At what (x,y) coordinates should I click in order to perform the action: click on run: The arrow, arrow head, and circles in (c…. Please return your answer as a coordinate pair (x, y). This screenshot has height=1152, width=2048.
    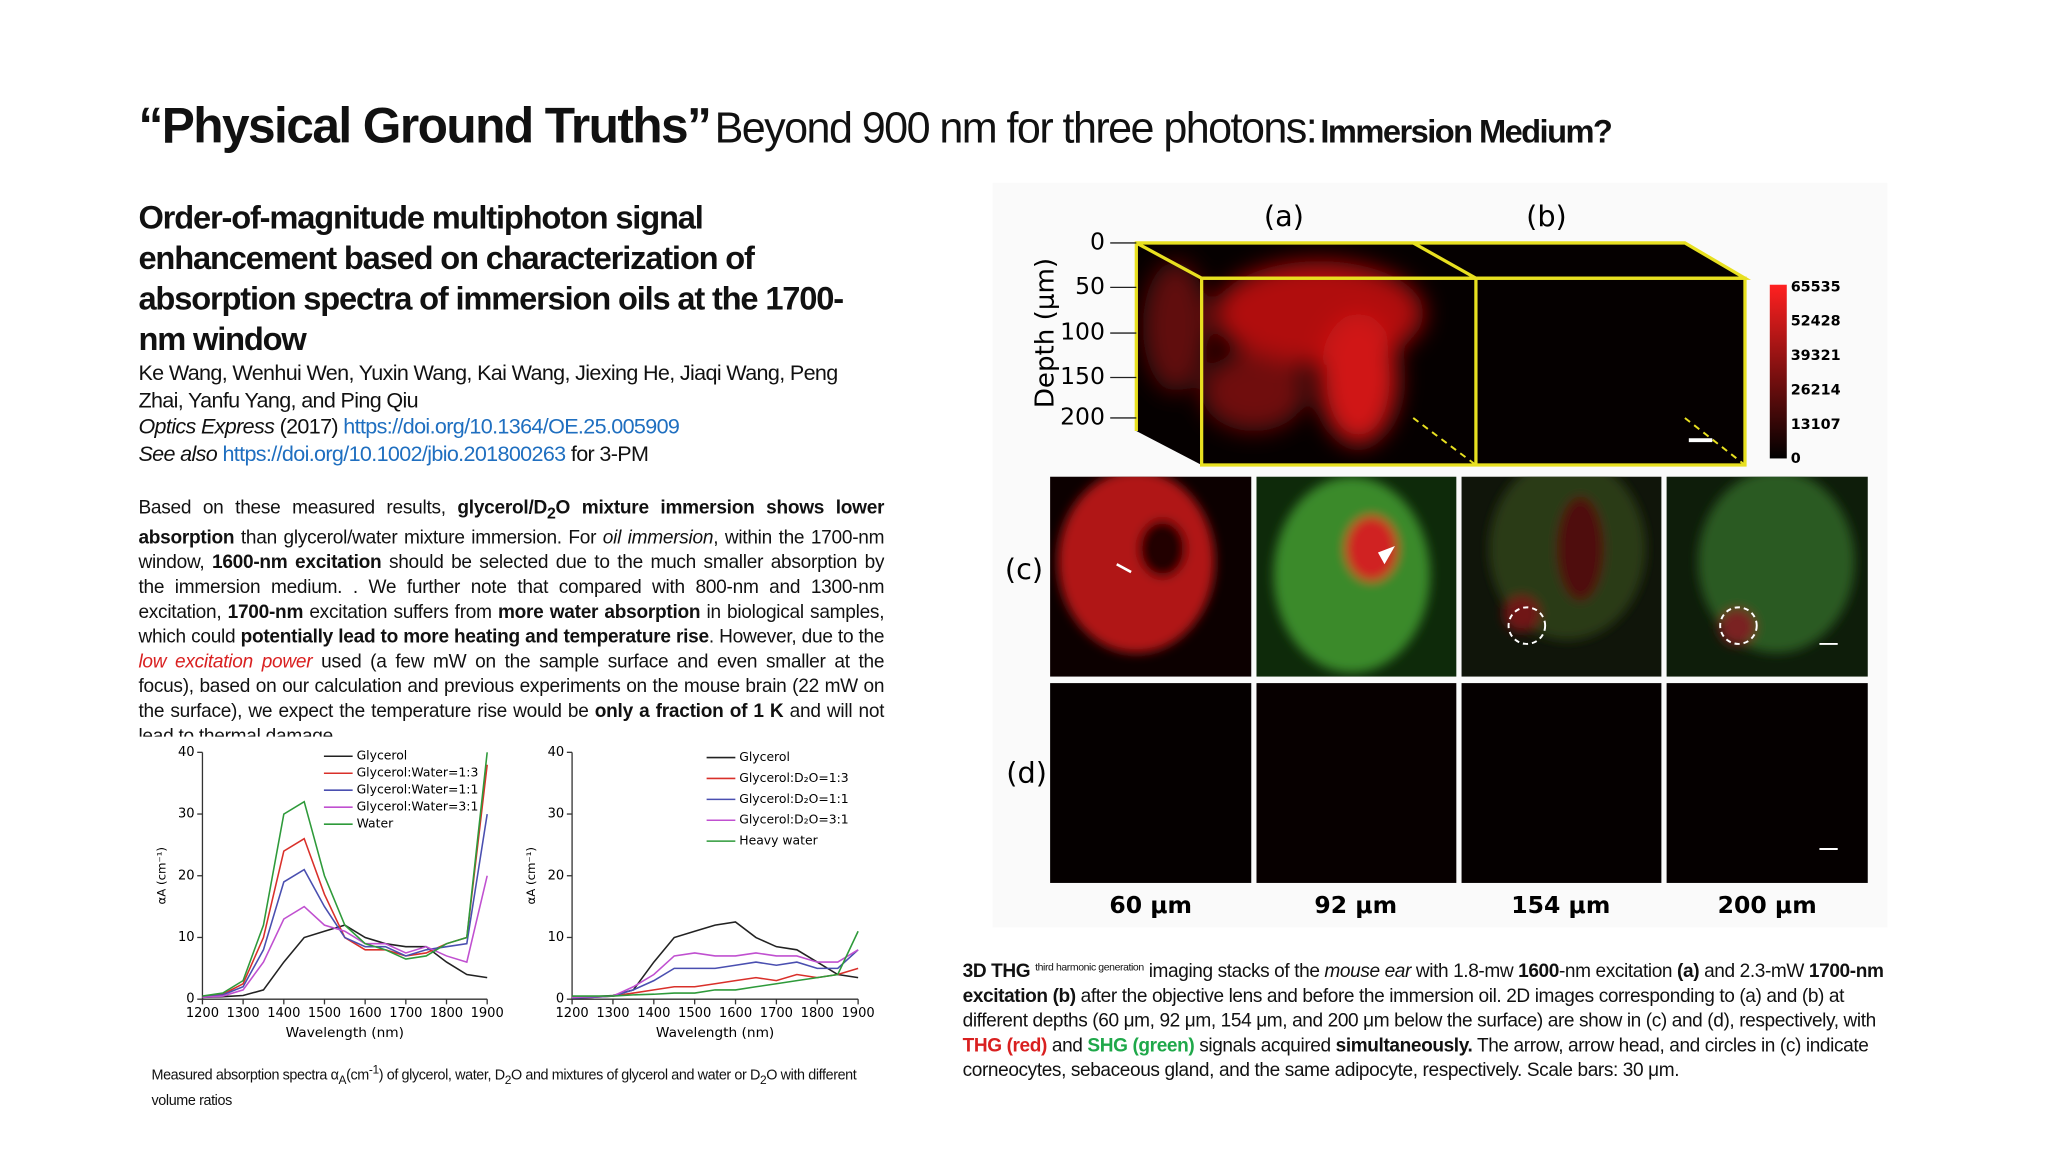
    Looking at the image, I should click on (1415, 1058).